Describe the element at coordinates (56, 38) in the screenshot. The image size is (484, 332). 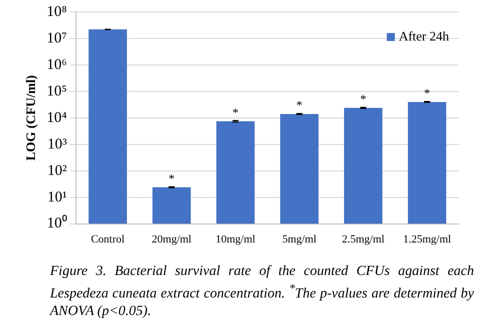
I see `y-tick-label: 10⁷` at that location.